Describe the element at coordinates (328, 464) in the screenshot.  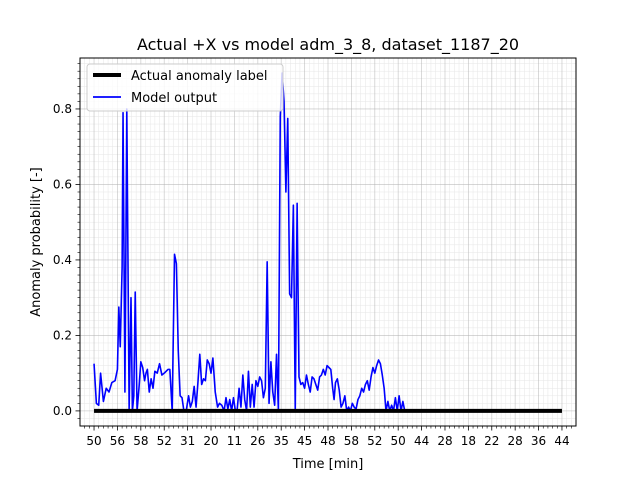
I see `x-axis-label: Time [min]` at that location.